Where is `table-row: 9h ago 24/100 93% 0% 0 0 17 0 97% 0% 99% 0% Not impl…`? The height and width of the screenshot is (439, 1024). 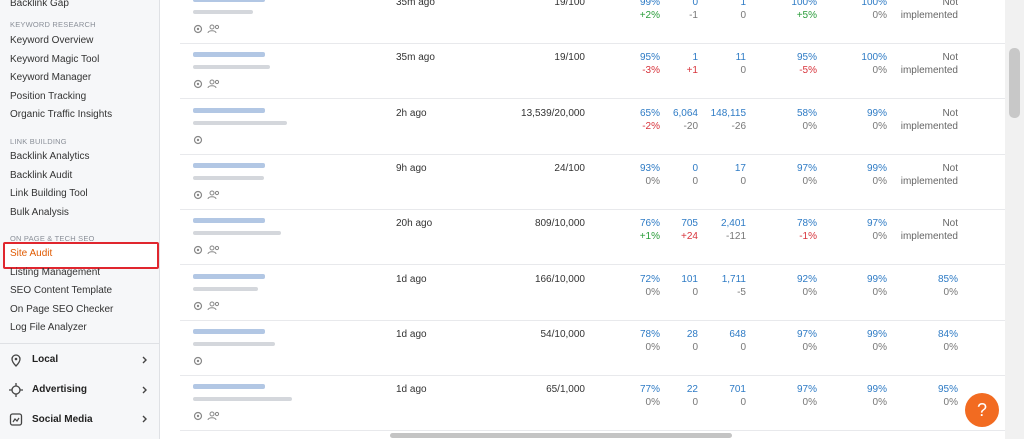
table-row: 9h ago 24/100 93% 0% 0 0 17 0 97% 0% 99% 0% Not impl… is located at coordinates (592, 182).